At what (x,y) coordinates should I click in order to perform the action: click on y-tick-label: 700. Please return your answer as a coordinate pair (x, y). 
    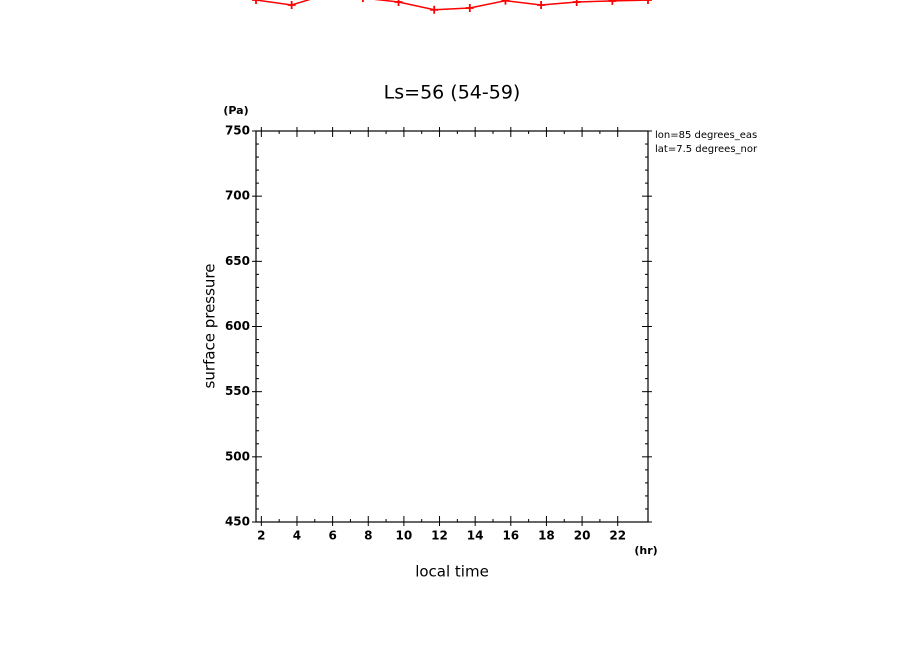
    Looking at the image, I should click on (237, 196).